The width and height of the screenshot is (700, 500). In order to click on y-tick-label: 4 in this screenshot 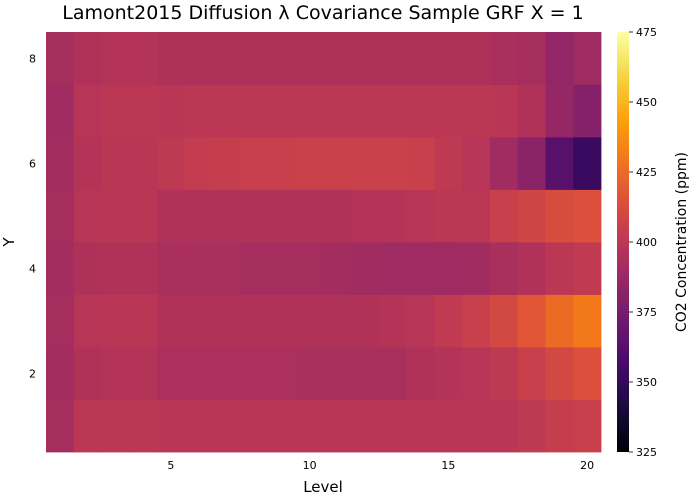, I will do `click(32, 268)`.